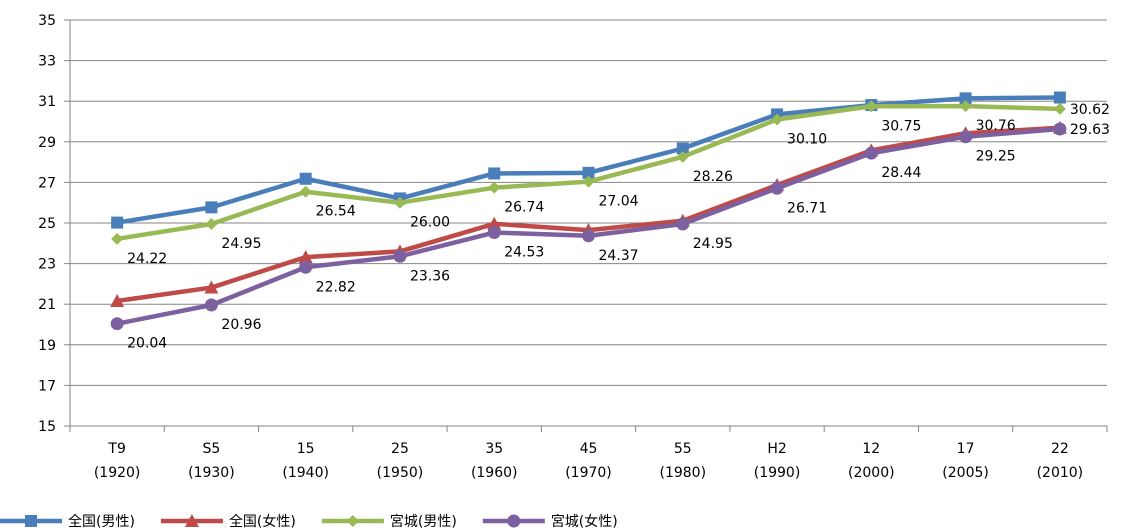  I want to click on data-label: 28.26, so click(713, 177).